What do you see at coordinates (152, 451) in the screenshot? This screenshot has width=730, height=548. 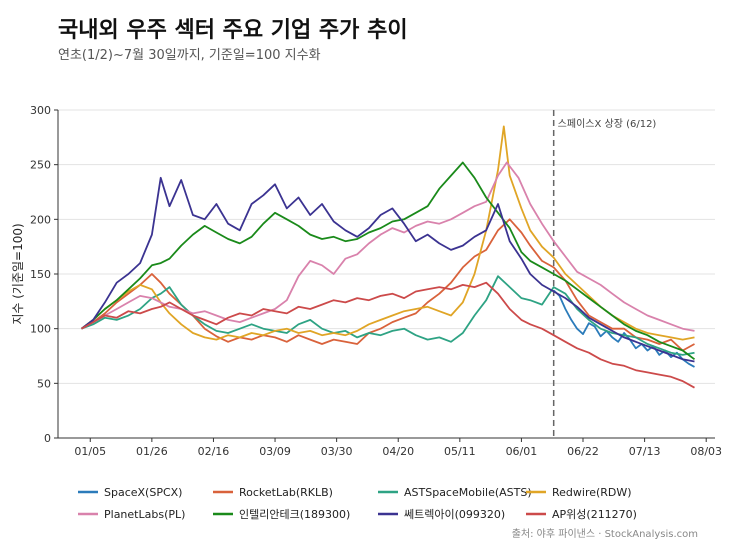 I see `x-tick-label: 01/26` at bounding box center [152, 451].